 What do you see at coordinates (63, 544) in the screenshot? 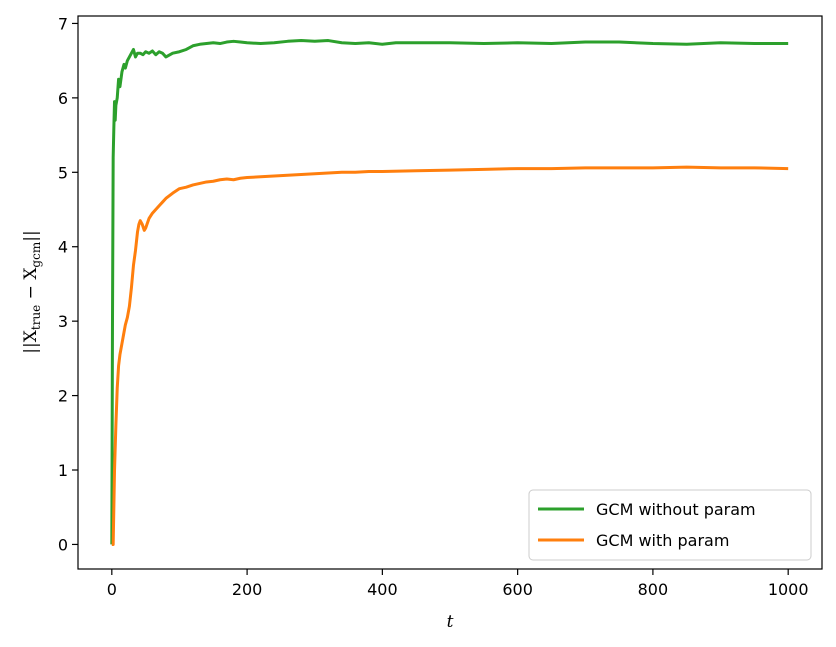
I see `y-tick-label: 0` at bounding box center [63, 544].